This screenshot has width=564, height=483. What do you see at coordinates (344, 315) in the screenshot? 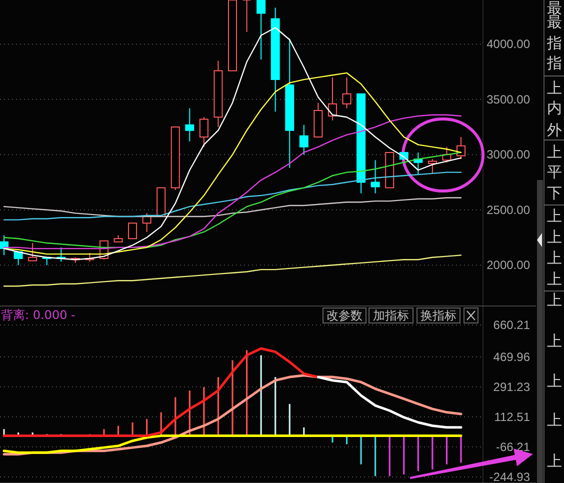
I see `annotation: 改参数` at bounding box center [344, 315].